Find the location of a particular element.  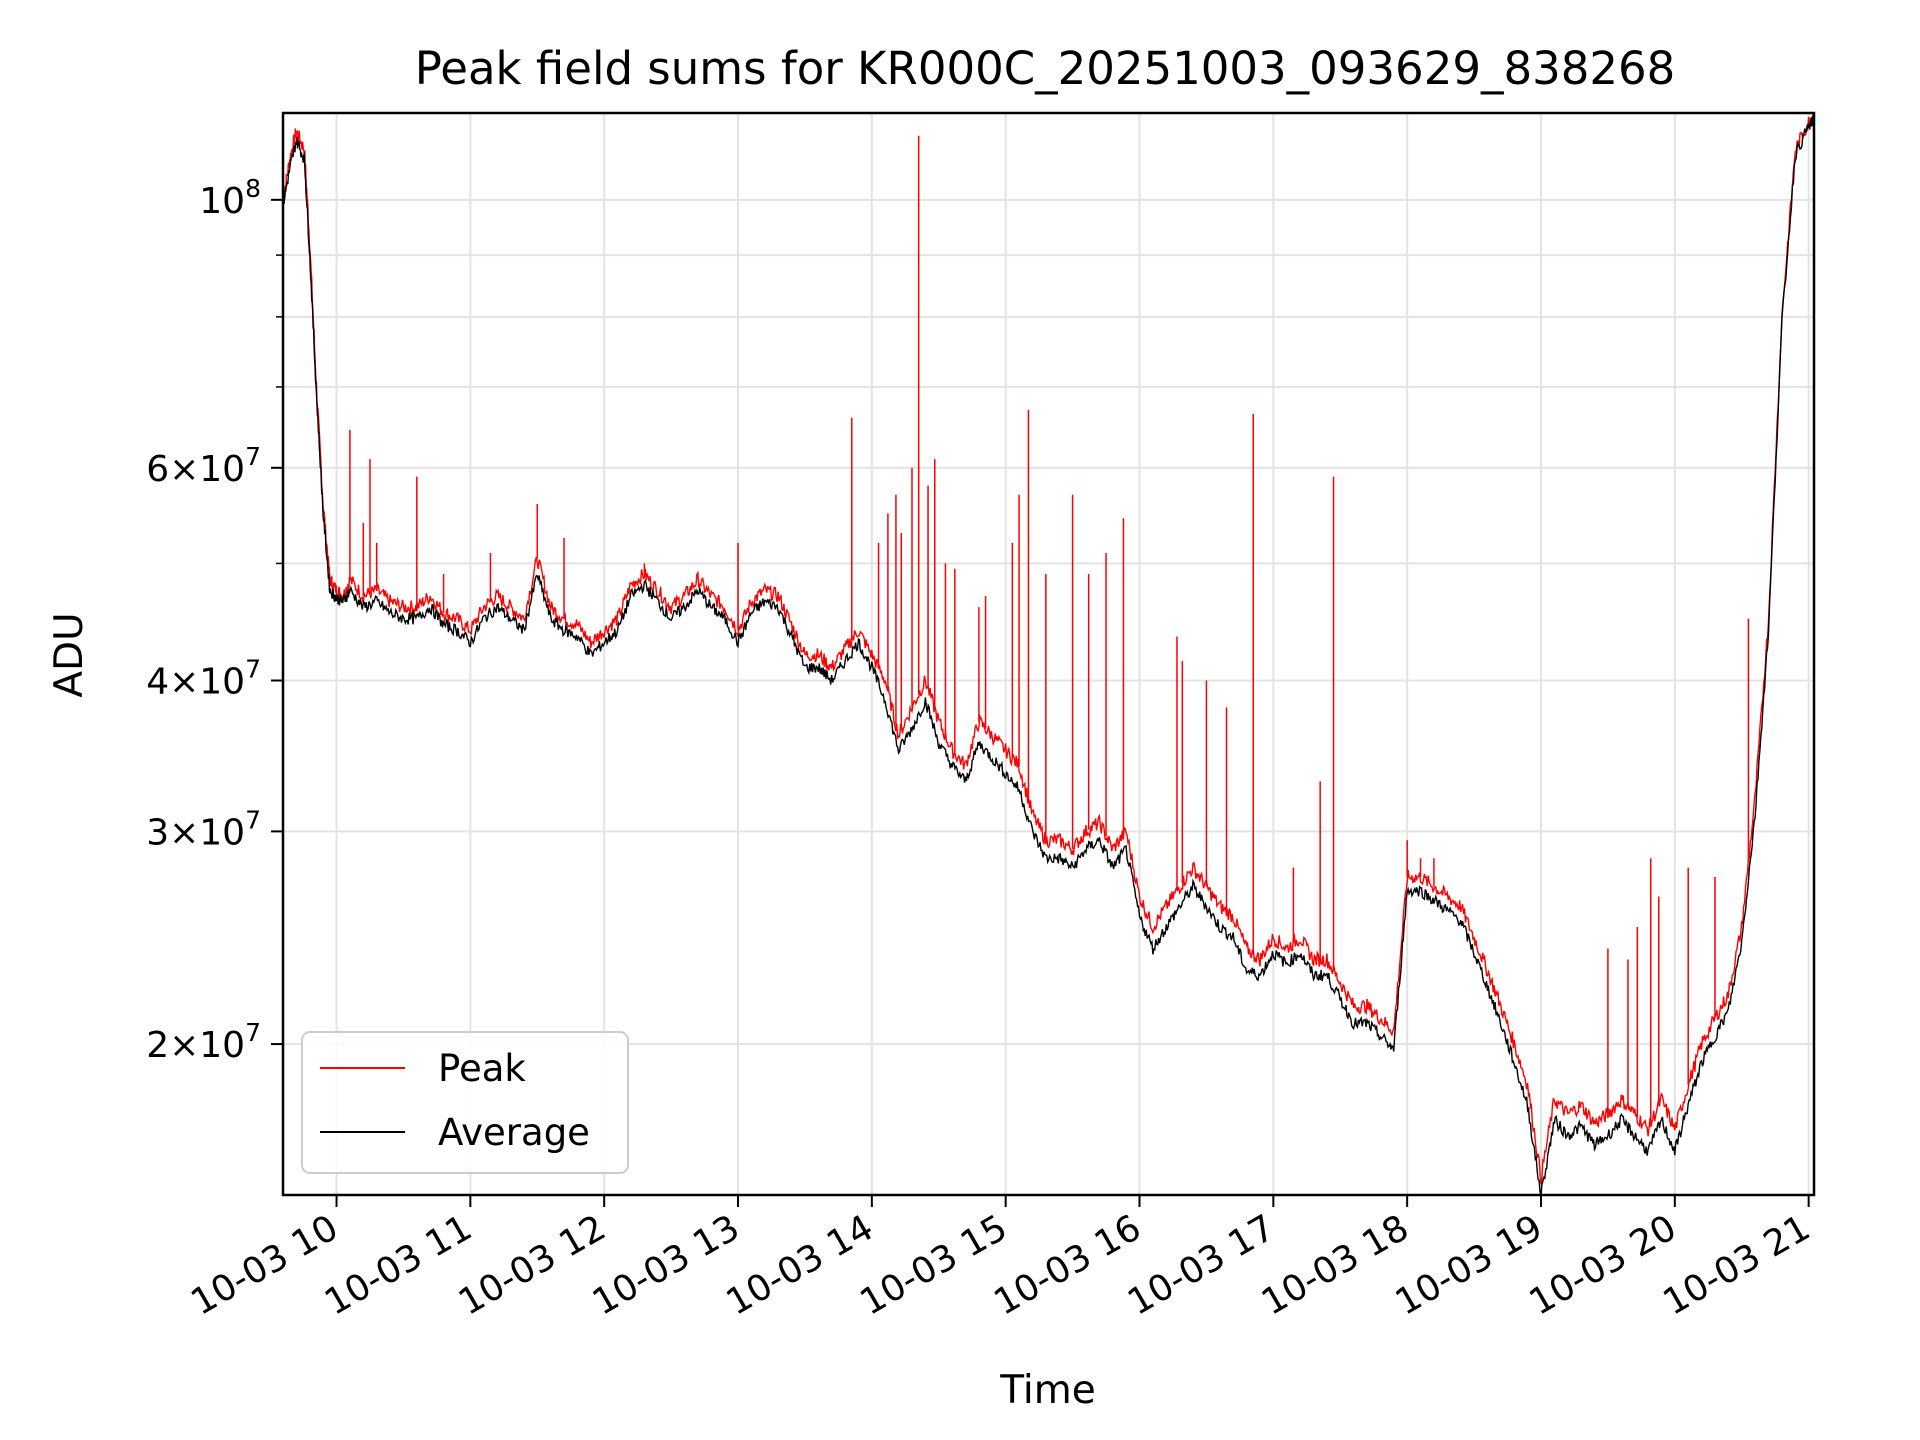

y-axis: 2×107 3×107 4×107 6×107 108 is located at coordinates (214, 620).